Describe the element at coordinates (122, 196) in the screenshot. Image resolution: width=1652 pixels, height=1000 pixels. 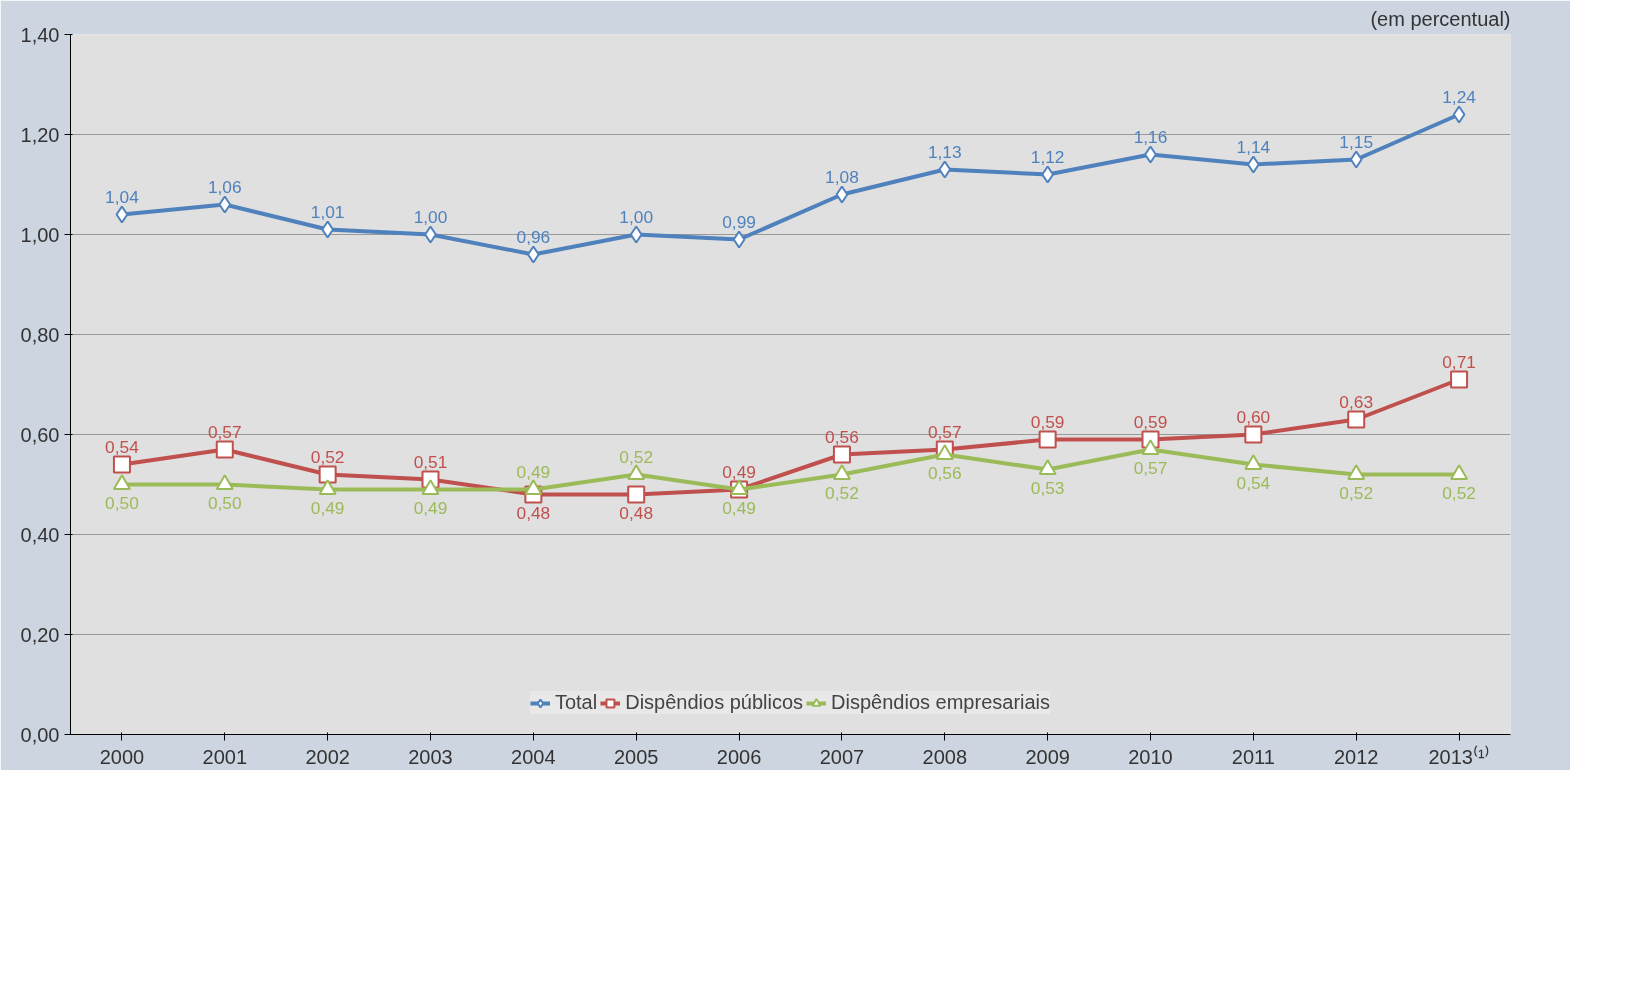
I see `data-label: 1,04` at that location.